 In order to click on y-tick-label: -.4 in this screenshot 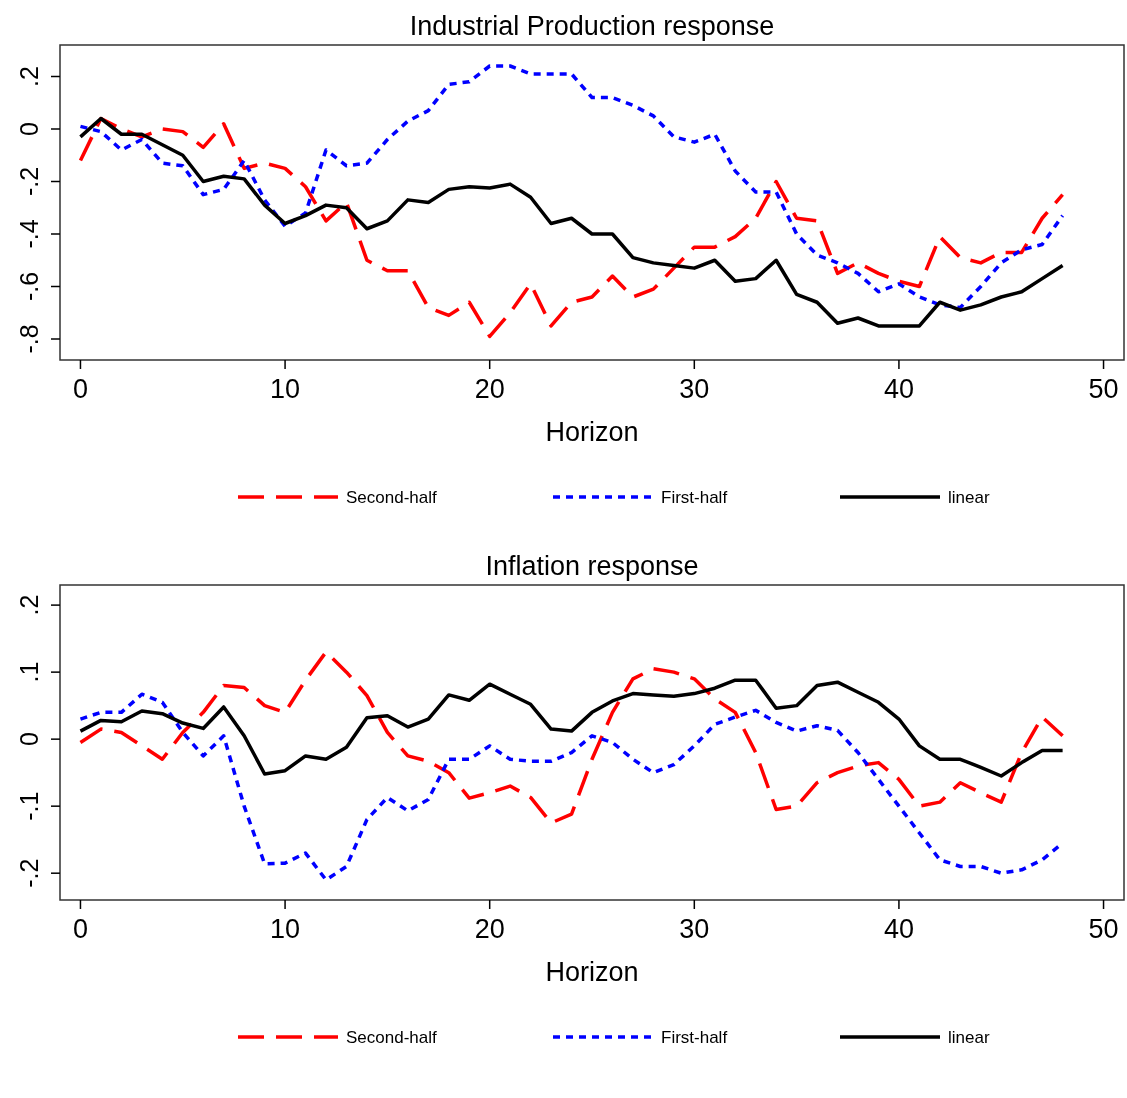, I will do `click(29, 234)`.